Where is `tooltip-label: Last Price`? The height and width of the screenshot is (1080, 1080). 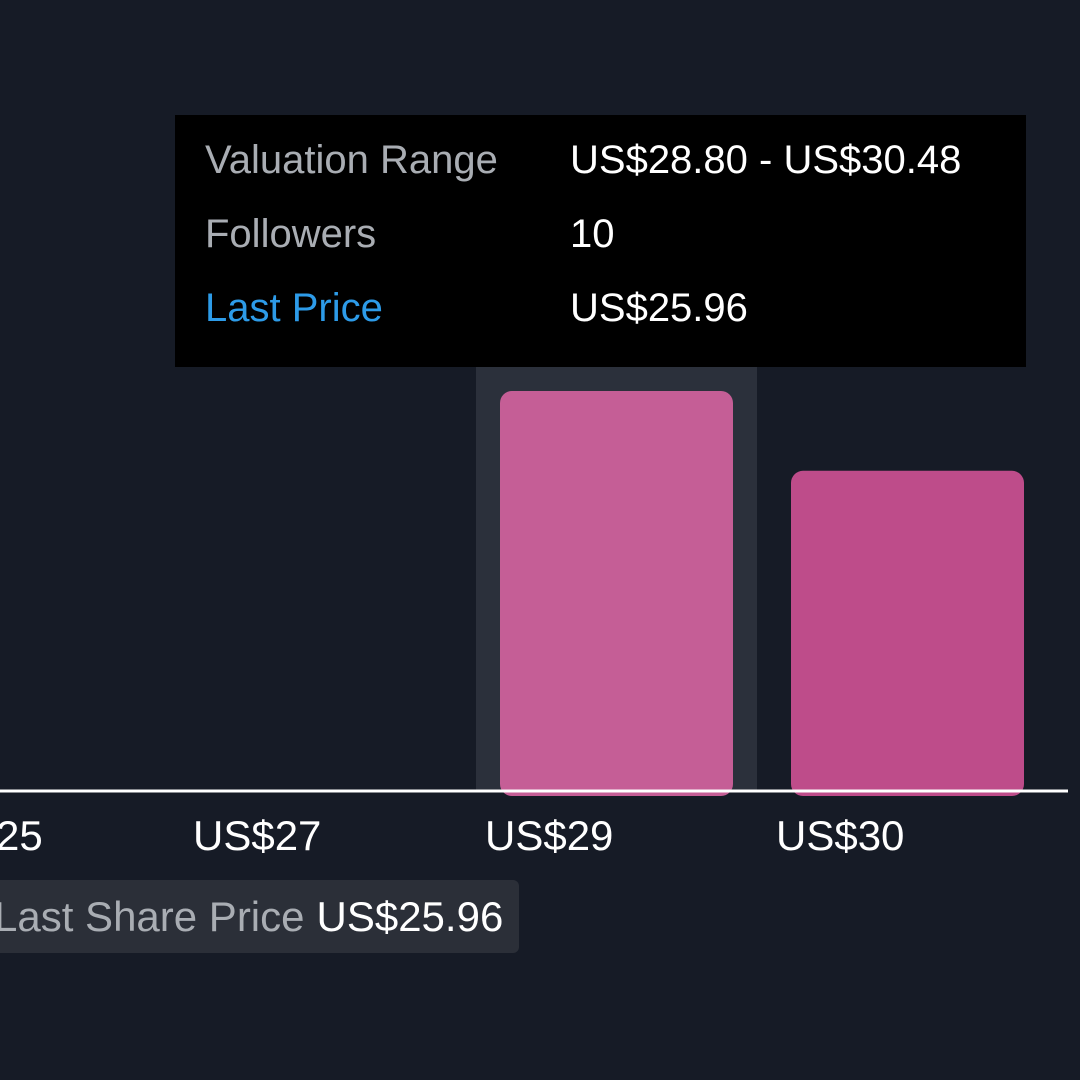
tooltip-label: Last Price is located at coordinates (294, 308).